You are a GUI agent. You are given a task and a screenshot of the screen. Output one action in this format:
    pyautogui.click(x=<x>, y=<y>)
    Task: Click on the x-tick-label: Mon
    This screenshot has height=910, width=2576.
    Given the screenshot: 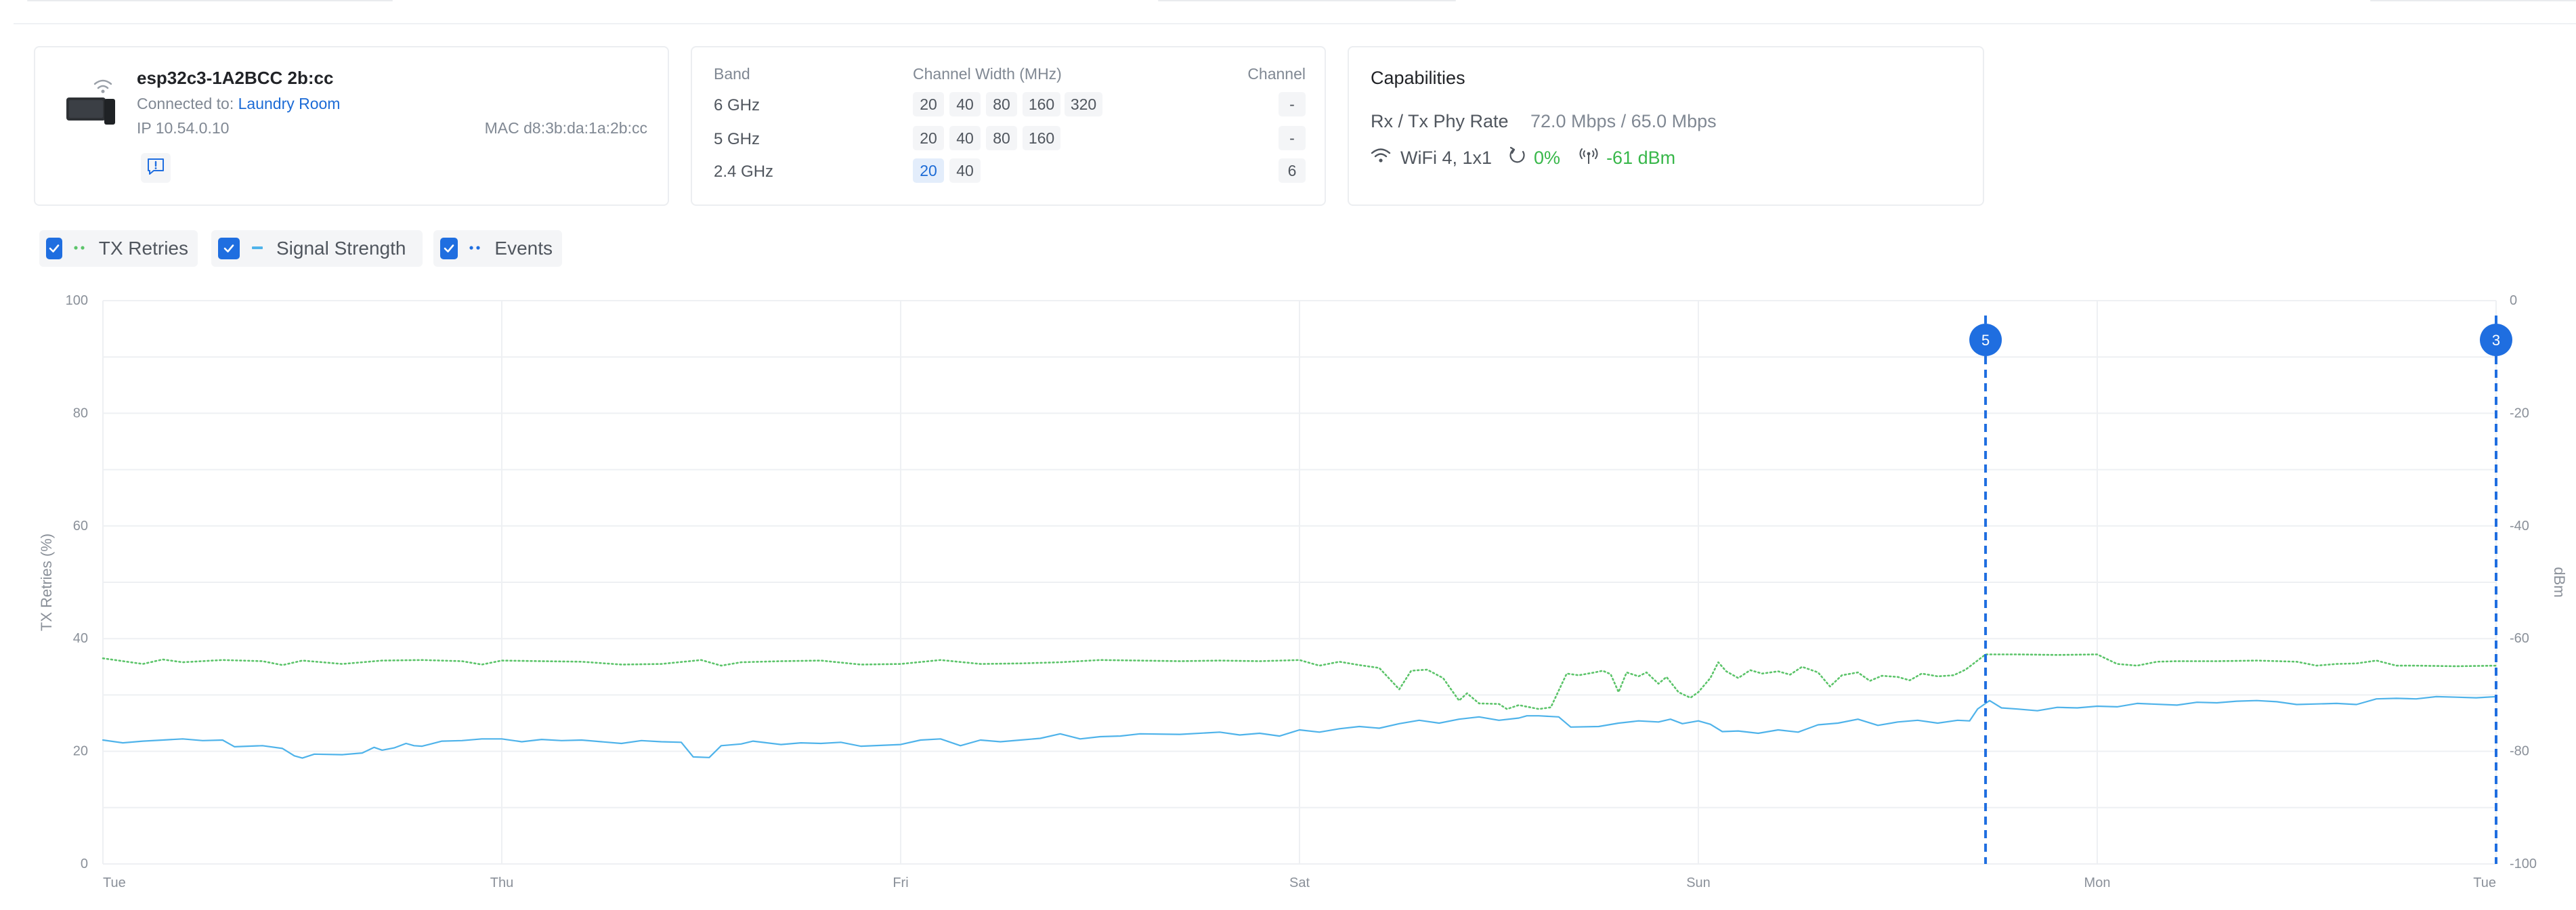 What is the action you would take?
    pyautogui.click(x=2097, y=883)
    